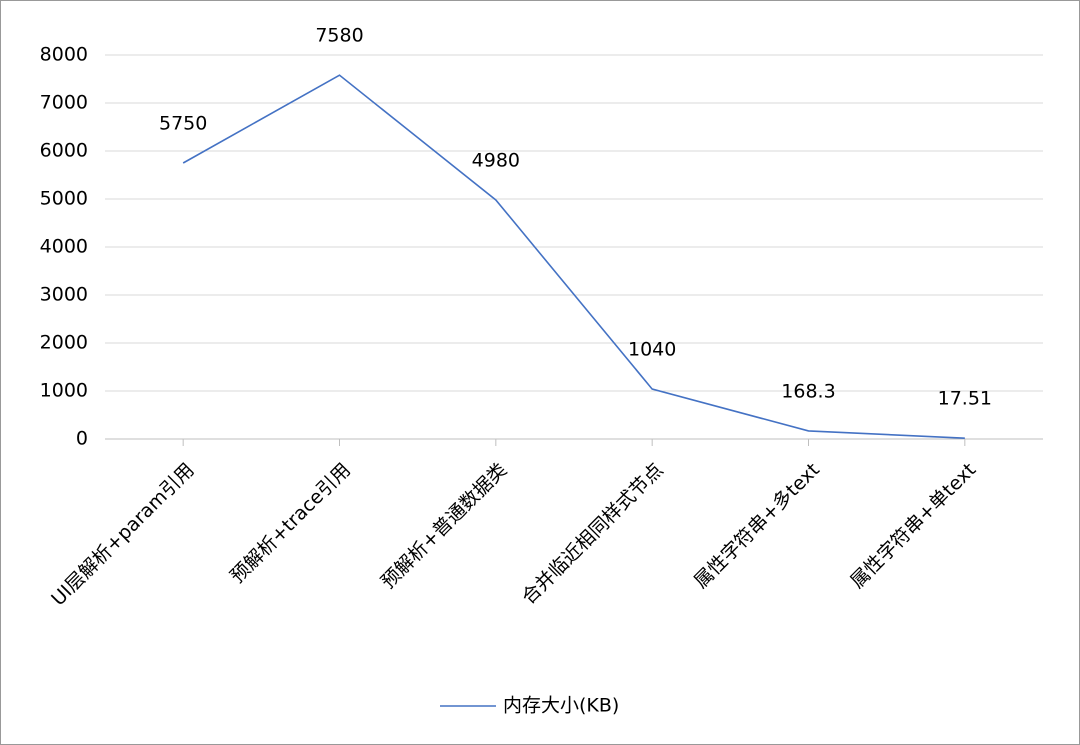 The height and width of the screenshot is (745, 1080). Describe the element at coordinates (496, 160) in the screenshot. I see `data-label: 4980` at that location.